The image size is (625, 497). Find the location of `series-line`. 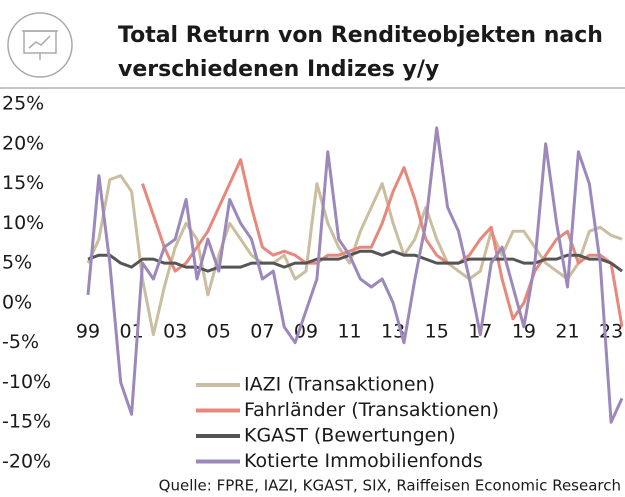

series-line is located at coordinates (355, 261).